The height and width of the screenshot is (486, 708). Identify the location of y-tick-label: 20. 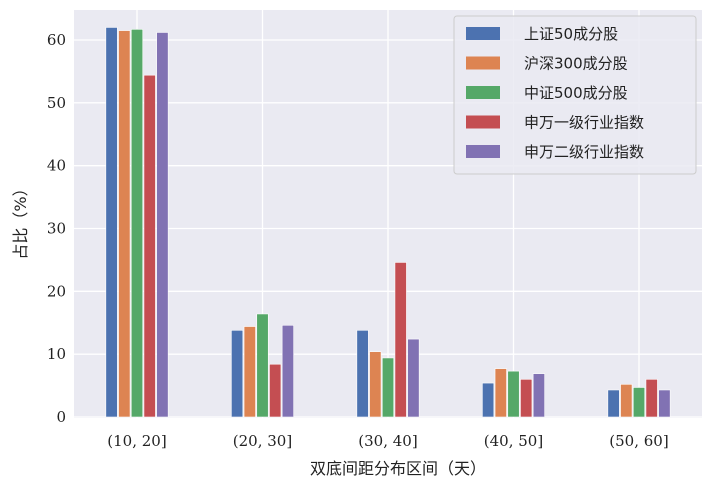
(56, 291).